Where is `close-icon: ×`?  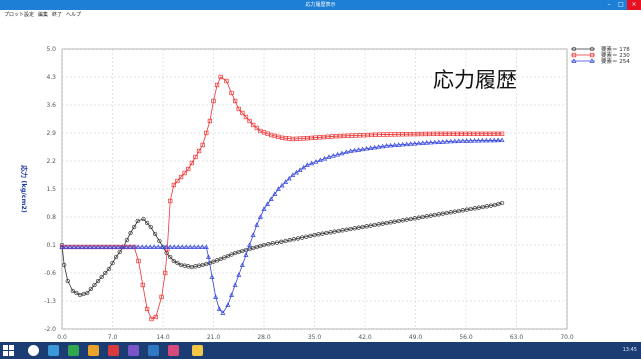 close-icon: × is located at coordinates (634, 5).